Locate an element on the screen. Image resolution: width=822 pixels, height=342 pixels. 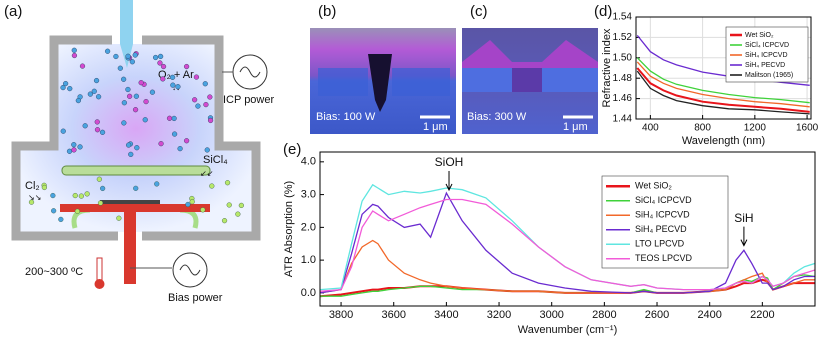
bias-label: Bias power is located at coordinates (195, 298).